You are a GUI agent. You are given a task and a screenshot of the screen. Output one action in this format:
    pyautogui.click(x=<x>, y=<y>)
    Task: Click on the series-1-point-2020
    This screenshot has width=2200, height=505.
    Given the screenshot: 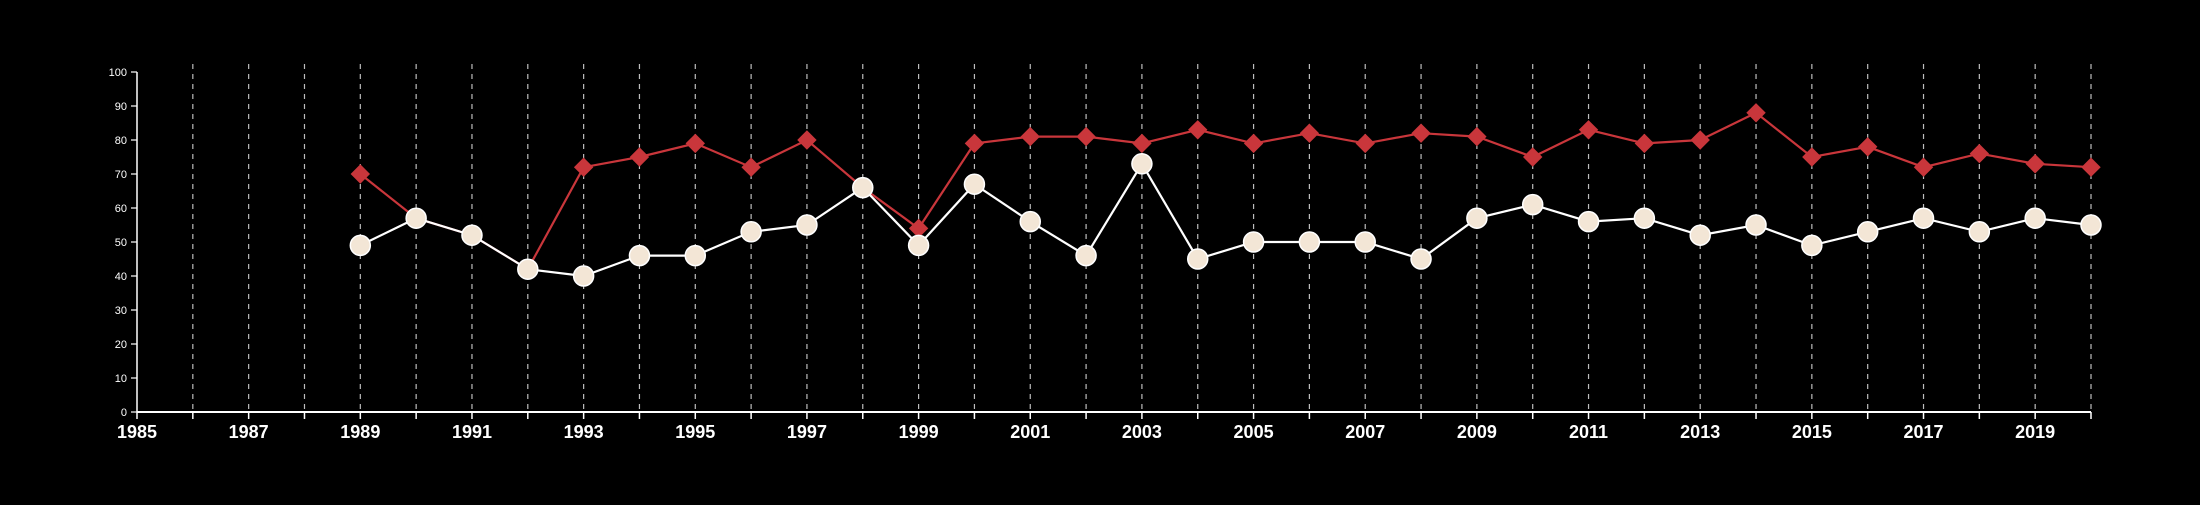 What is the action you would take?
    pyautogui.click(x=2091, y=225)
    